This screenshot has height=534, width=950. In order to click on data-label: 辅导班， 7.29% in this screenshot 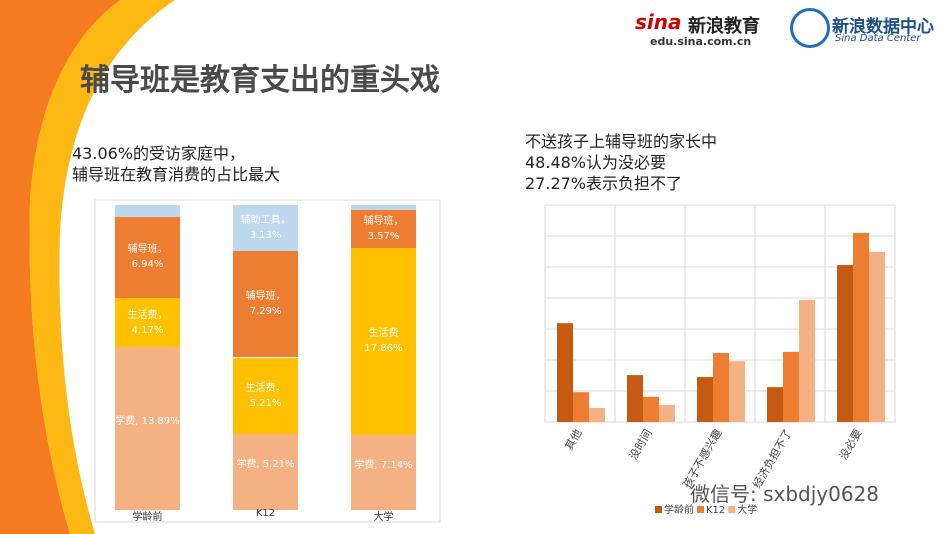, I will do `click(265, 304)`.